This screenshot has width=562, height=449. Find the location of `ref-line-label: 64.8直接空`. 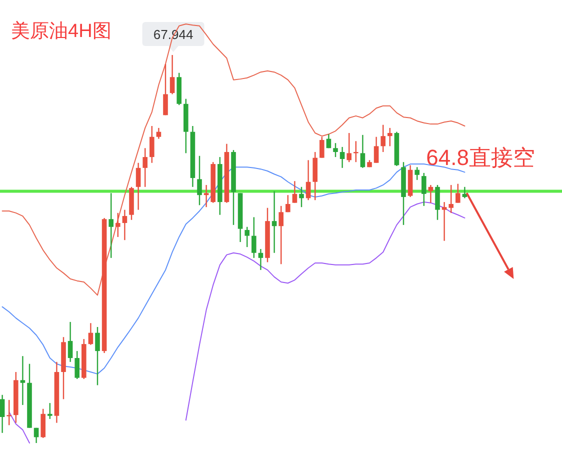

ref-line-label: 64.8直接空 is located at coordinates (480, 157).